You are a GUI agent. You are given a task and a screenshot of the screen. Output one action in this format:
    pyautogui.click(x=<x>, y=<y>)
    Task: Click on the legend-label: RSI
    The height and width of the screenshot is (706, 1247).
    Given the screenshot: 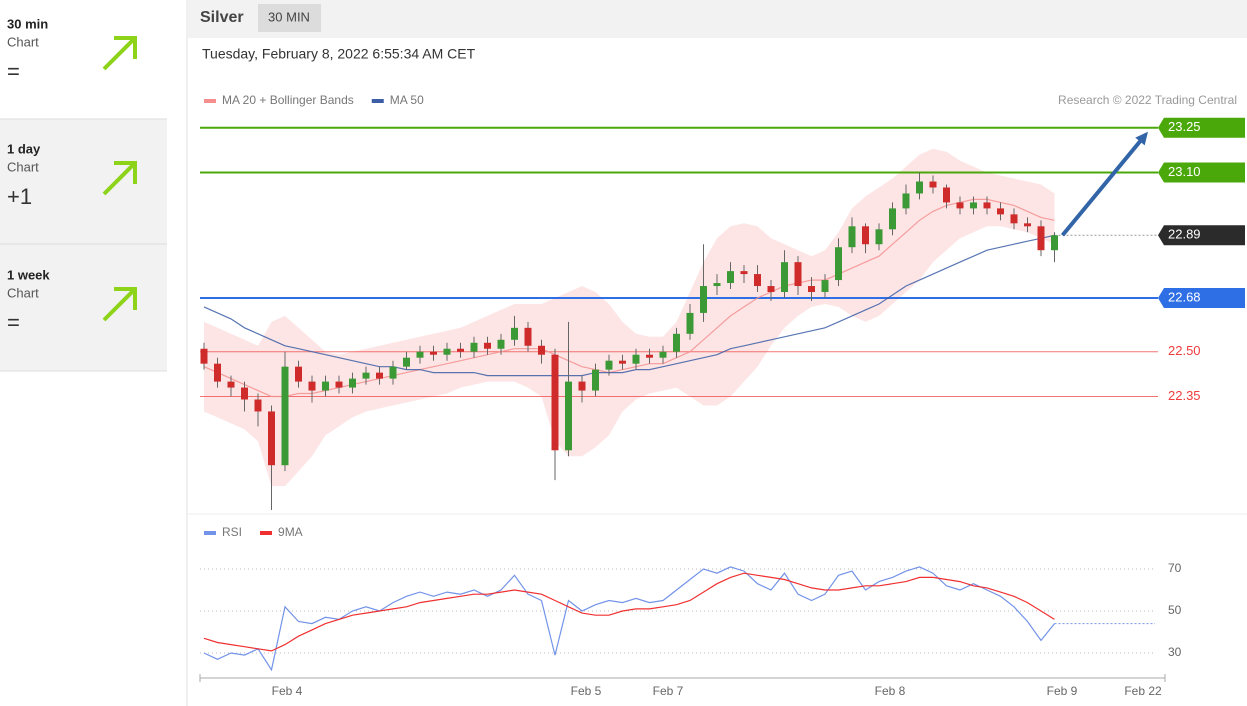 What is the action you would take?
    pyautogui.click(x=232, y=532)
    